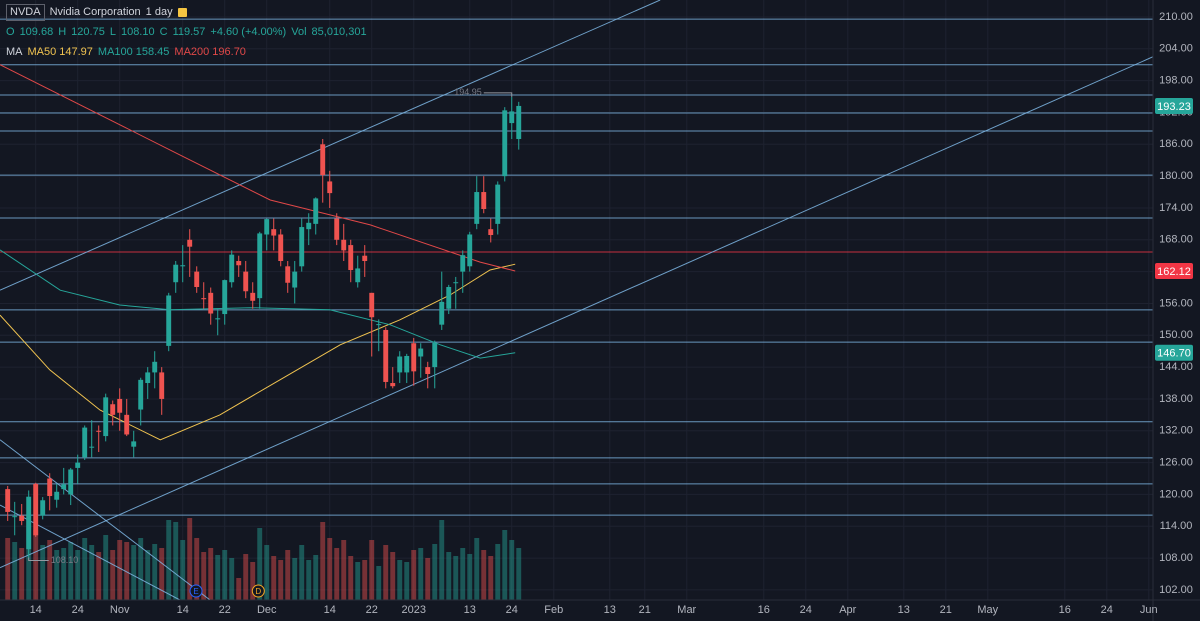 Image resolution: width=1200 pixels, height=621 pixels. What do you see at coordinates (1176, 208) in the screenshot?
I see `y-tick-label: 174.00` at bounding box center [1176, 208].